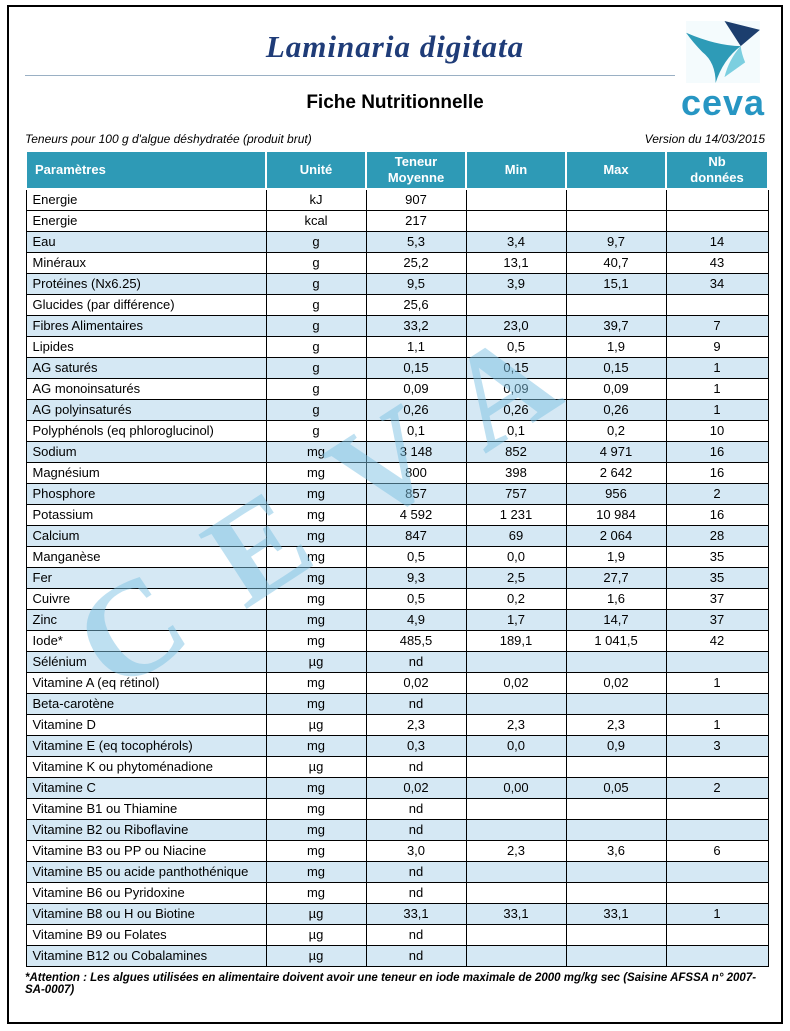 This screenshot has height=1031, width=790. Describe the element at coordinates (516, 598) in the screenshot. I see `min-cell: 0,2` at that location.